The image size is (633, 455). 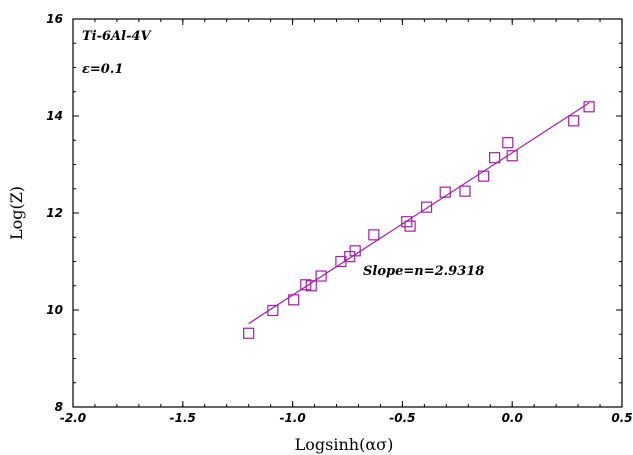 What do you see at coordinates (54, 310) in the screenshot?
I see `y-tick-label: 10` at bounding box center [54, 310].